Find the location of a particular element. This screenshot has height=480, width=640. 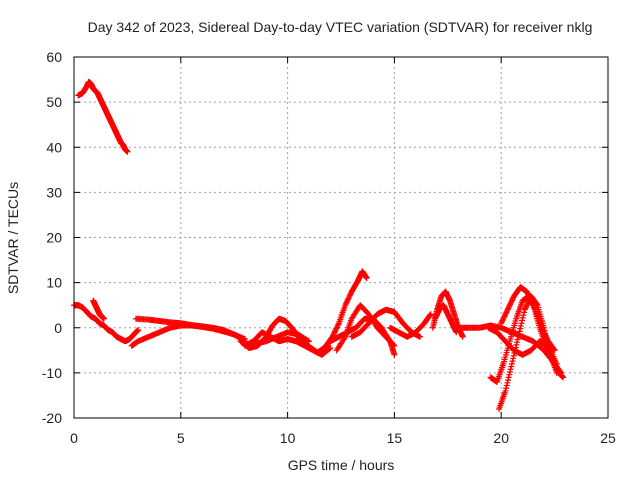

x-tick-label: 5 is located at coordinates (181, 438).